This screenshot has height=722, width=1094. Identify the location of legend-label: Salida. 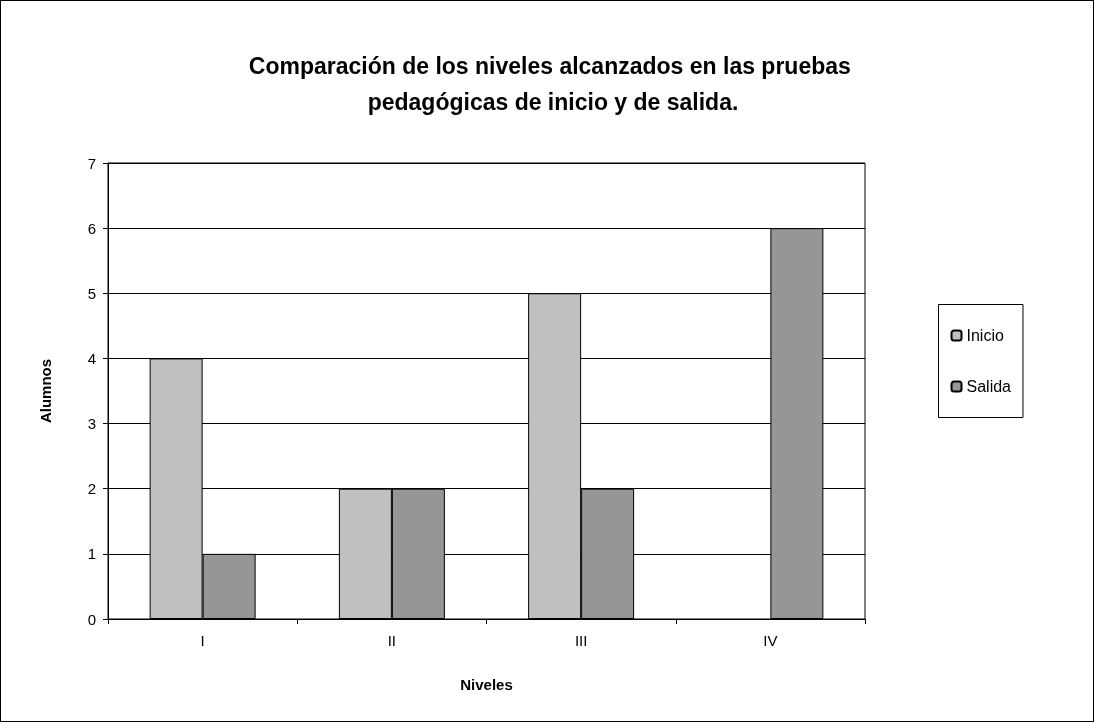
(989, 386).